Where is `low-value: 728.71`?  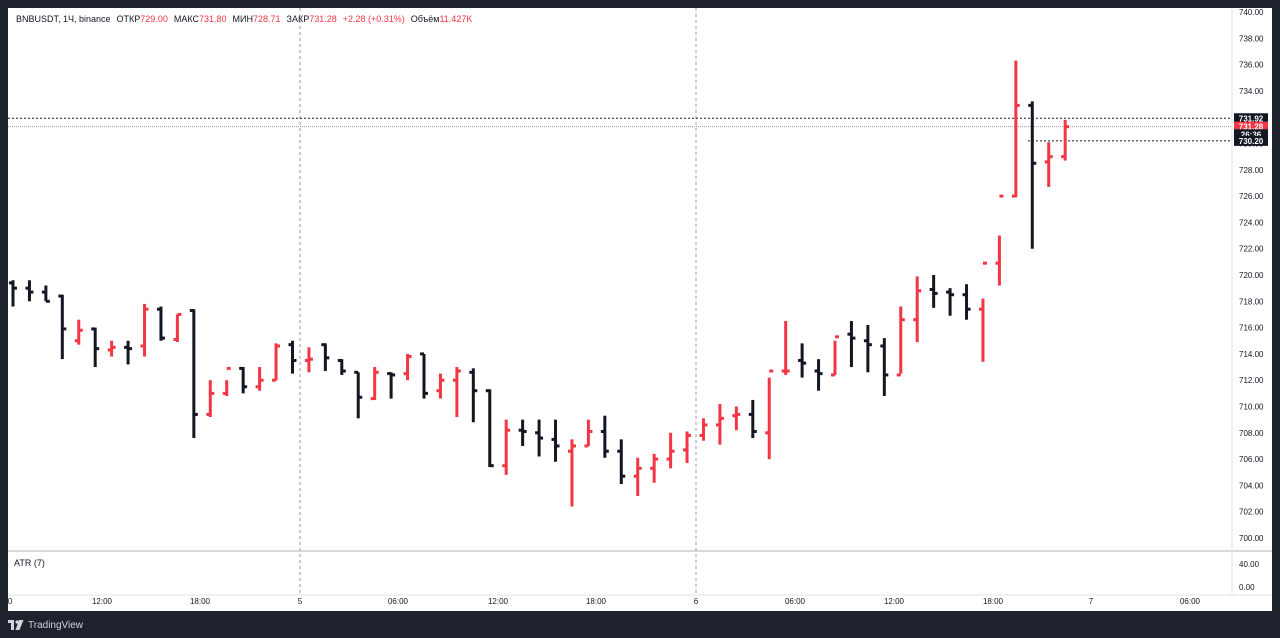 low-value: 728.71 is located at coordinates (266, 19).